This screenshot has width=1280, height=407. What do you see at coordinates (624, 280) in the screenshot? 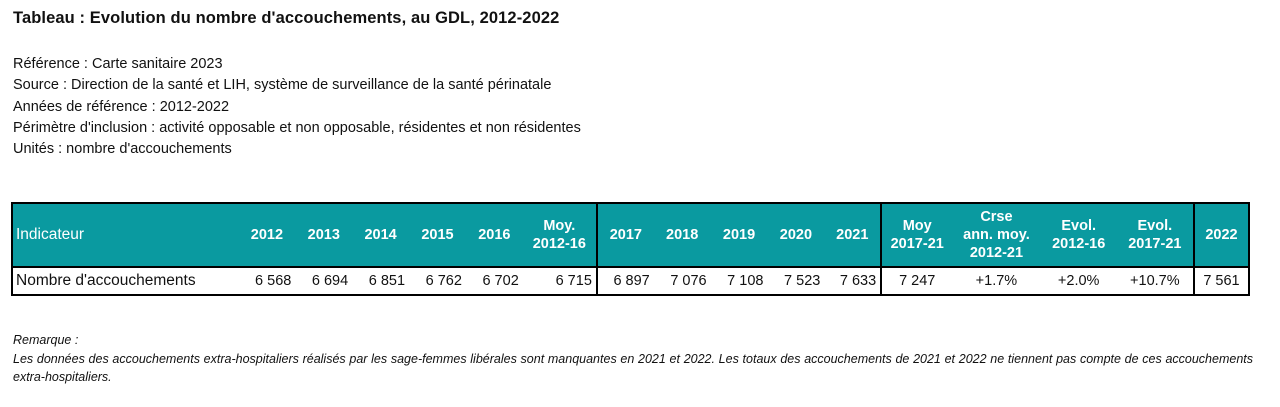
I see `cell-2017: 6 897` at bounding box center [624, 280].